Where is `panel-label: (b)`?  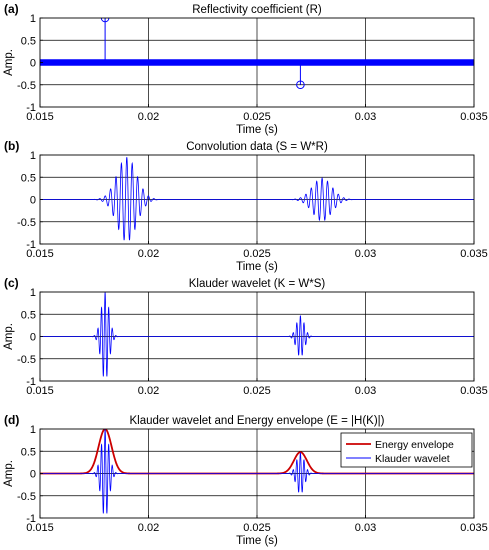
panel-label: (b) is located at coordinates (11, 146).